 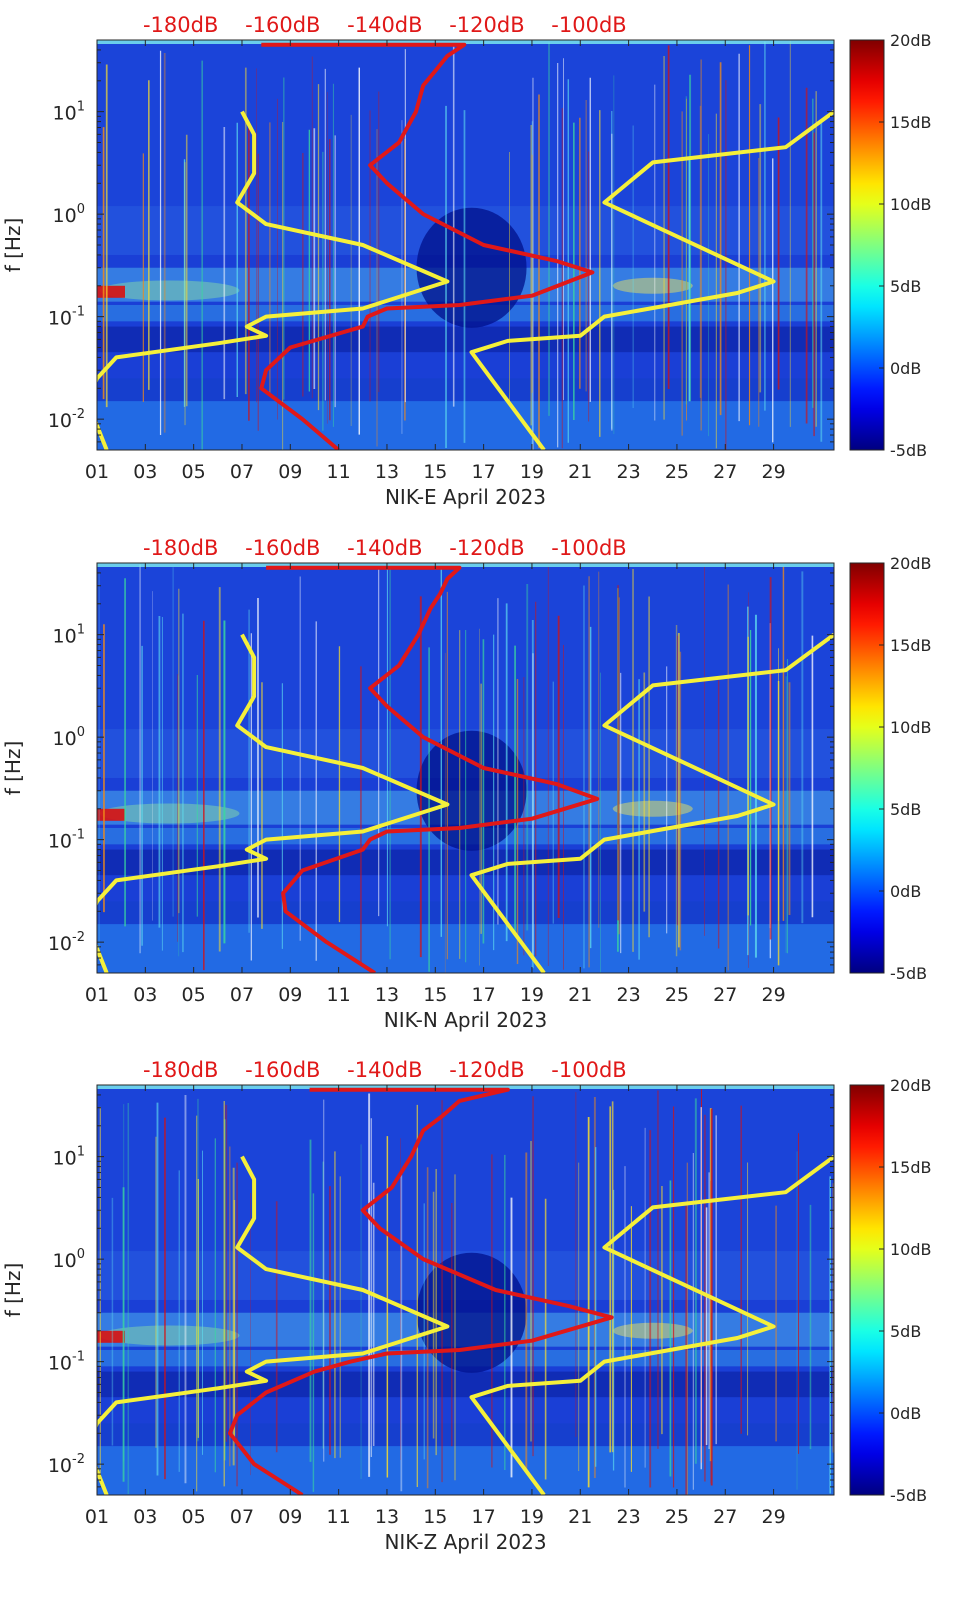 I want to click on y-tick-label: 10¹, so click(x=69, y=1157).